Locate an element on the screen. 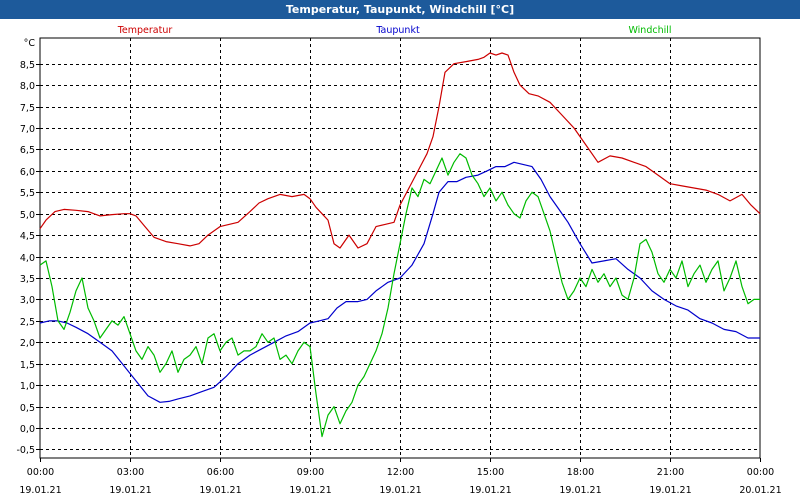 The width and height of the screenshot is (800, 500). x-tick-time-label: 15:00 is located at coordinates (490, 472).